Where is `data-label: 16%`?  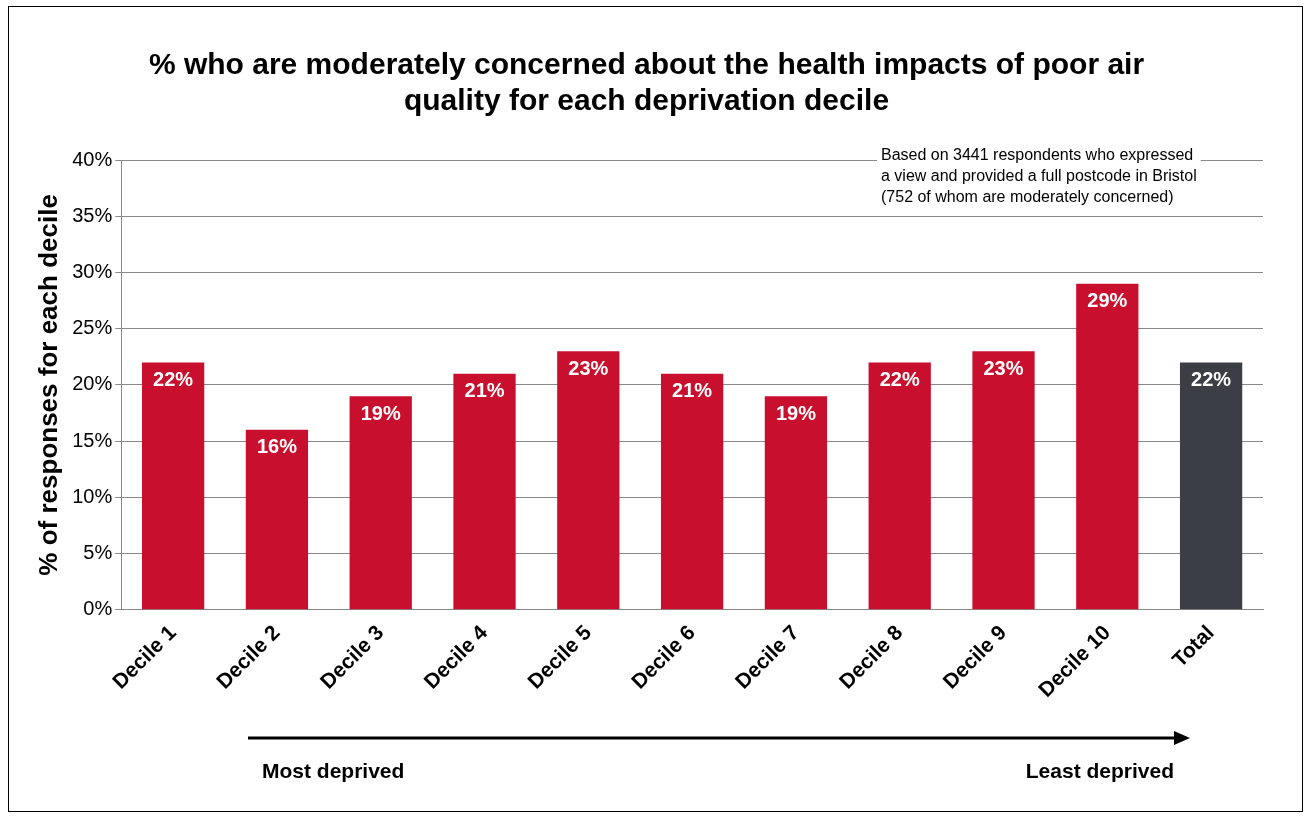
data-label: 16% is located at coordinates (277, 446).